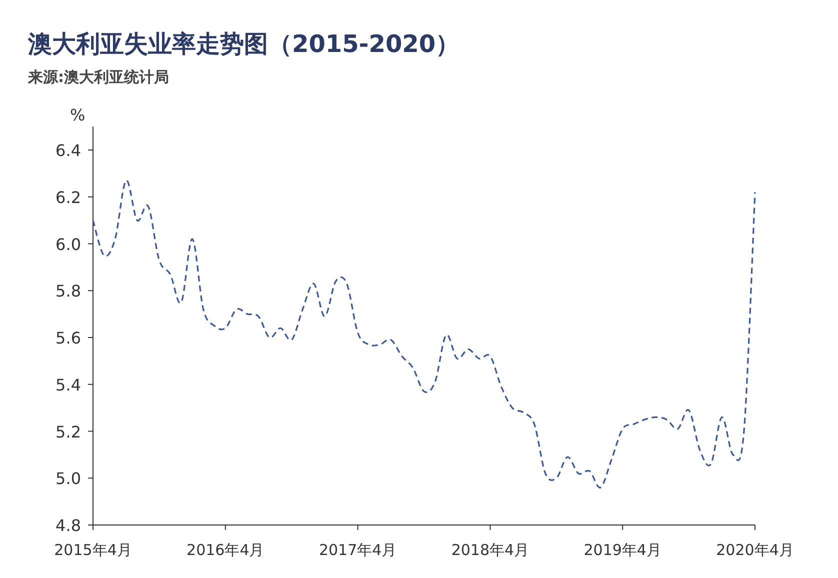  Describe the element at coordinates (68, 197) in the screenshot. I see `y-tick-label: 6.2` at that location.